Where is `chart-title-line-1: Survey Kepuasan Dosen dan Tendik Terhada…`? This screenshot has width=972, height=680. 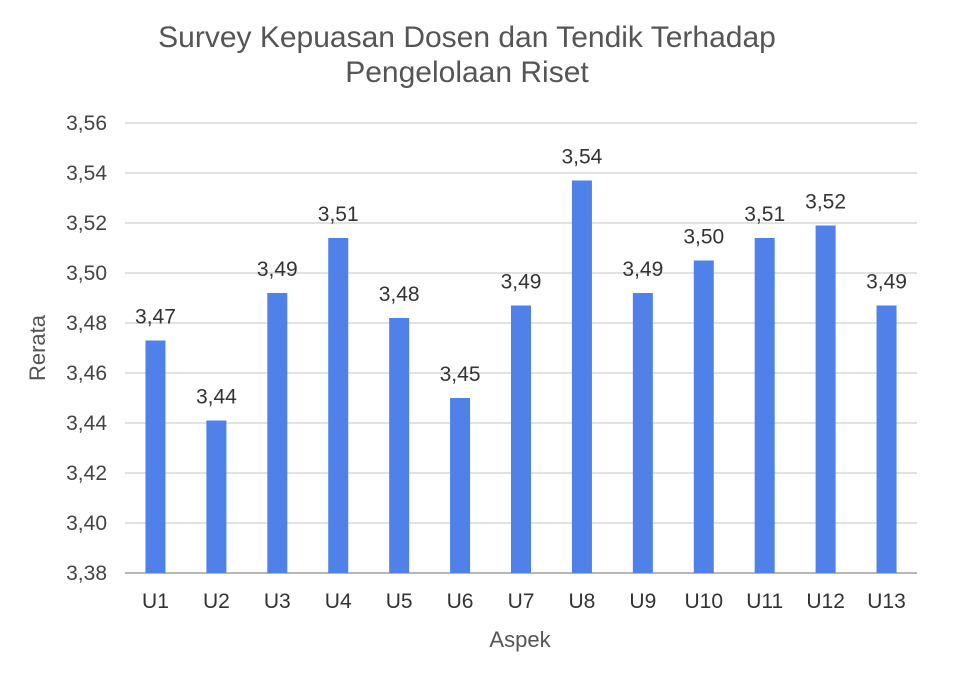 chart-title-line-1: Survey Kepuasan Dosen dan Tendik Terhada… is located at coordinates (467, 37).